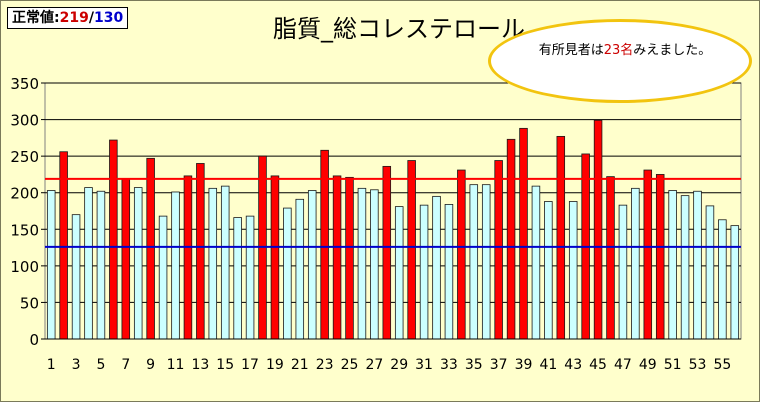 The height and width of the screenshot is (402, 760). Describe the element at coordinates (424, 365) in the screenshot. I see `x-tick-label: 31` at that location.